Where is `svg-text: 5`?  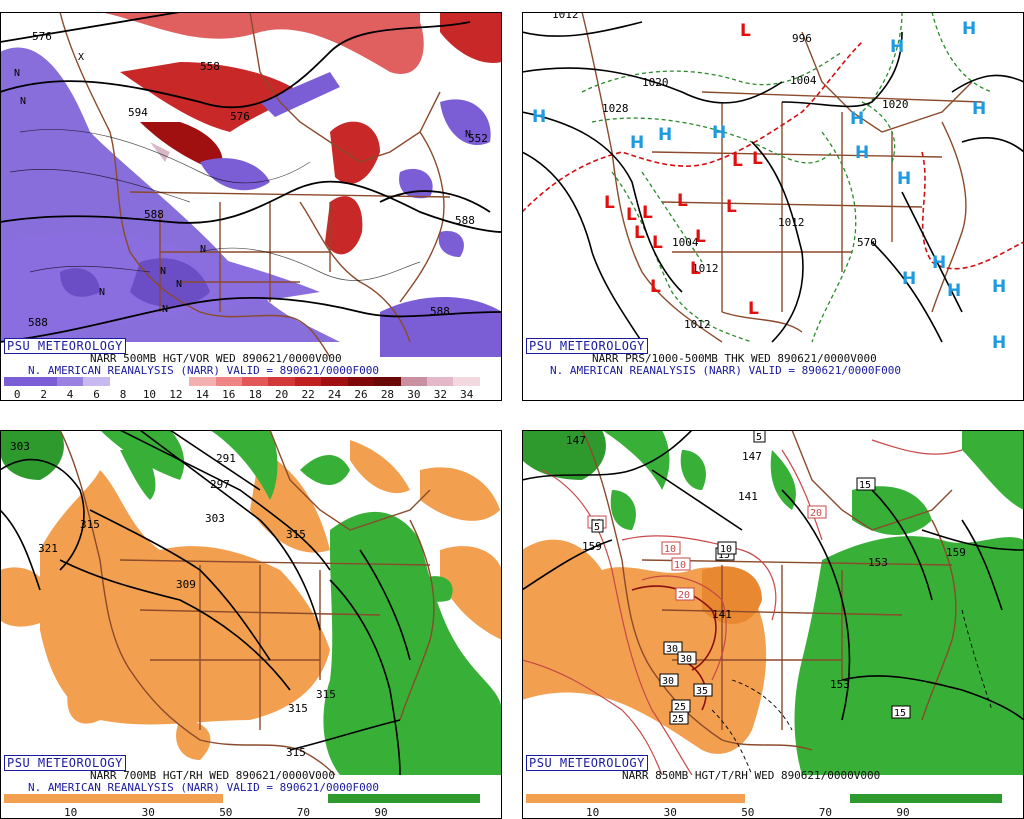
svg-text: 5 is located at coordinates (759, 437).